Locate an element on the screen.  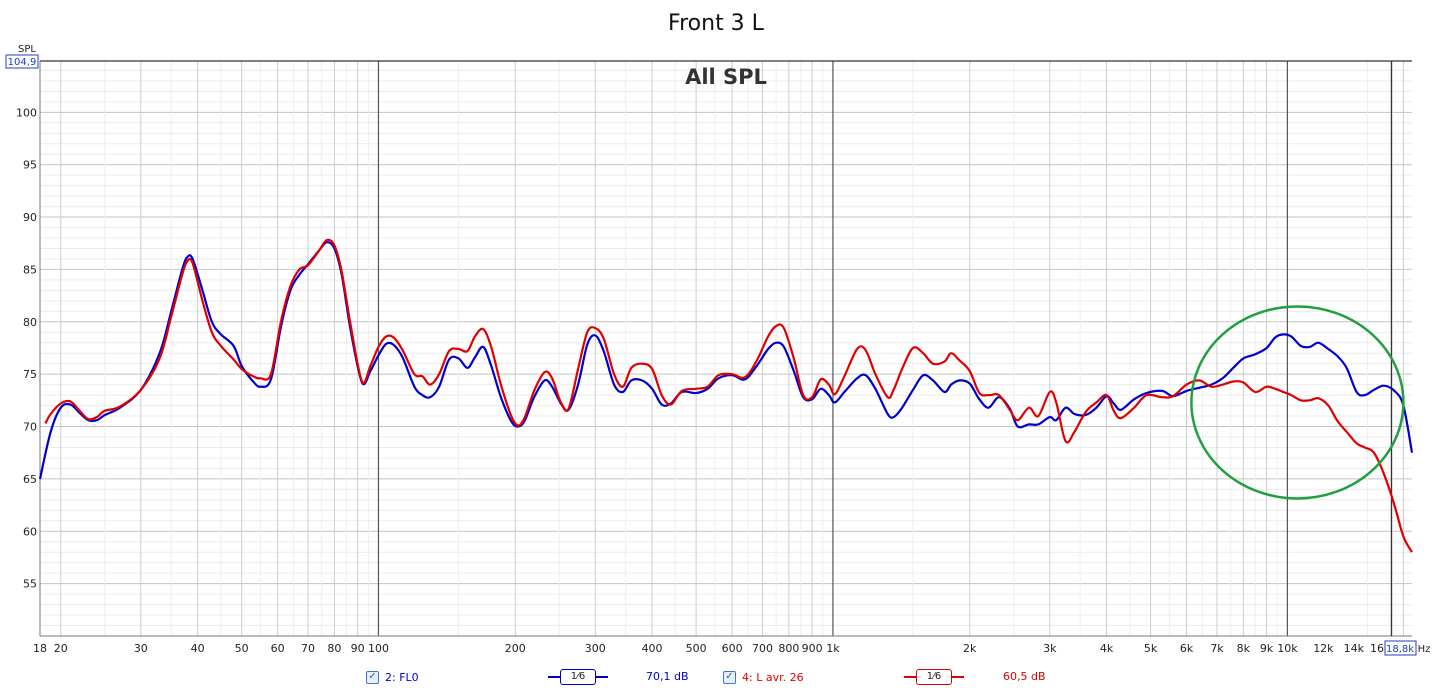
x-tick-label: 14k is located at coordinates (1354, 648).